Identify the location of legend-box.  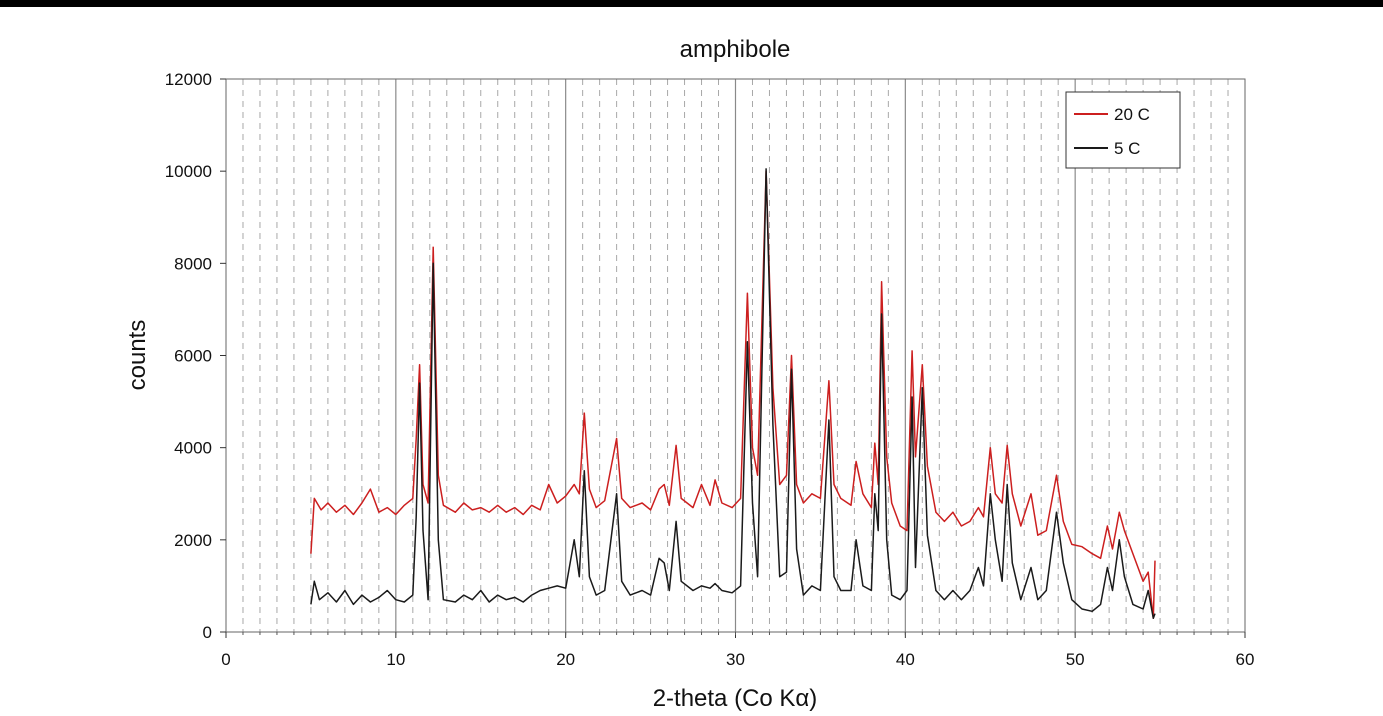
(1123, 130).